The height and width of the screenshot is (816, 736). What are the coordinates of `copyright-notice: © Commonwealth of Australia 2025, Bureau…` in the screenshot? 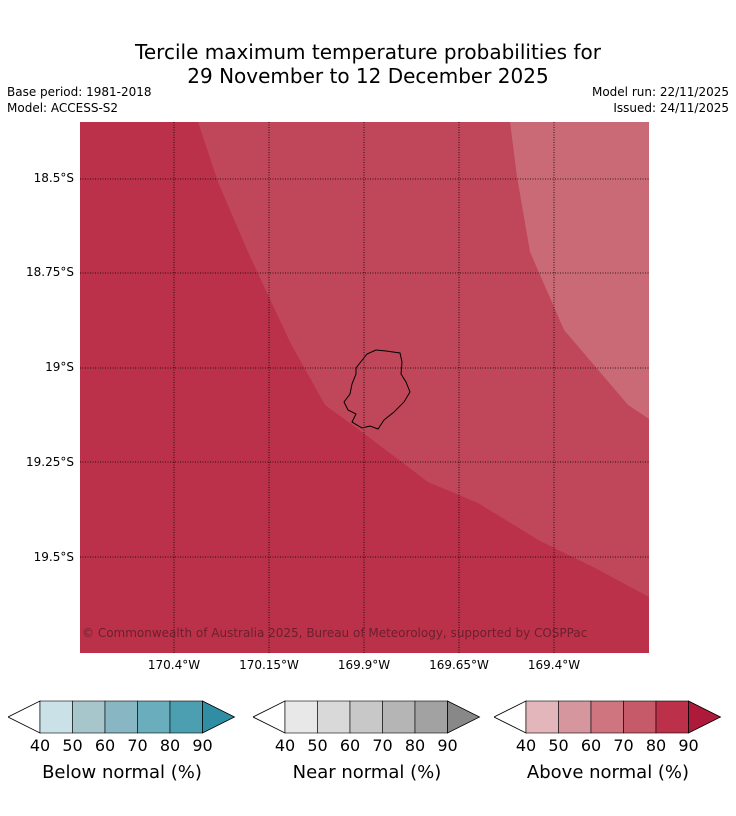 It's located at (334, 633).